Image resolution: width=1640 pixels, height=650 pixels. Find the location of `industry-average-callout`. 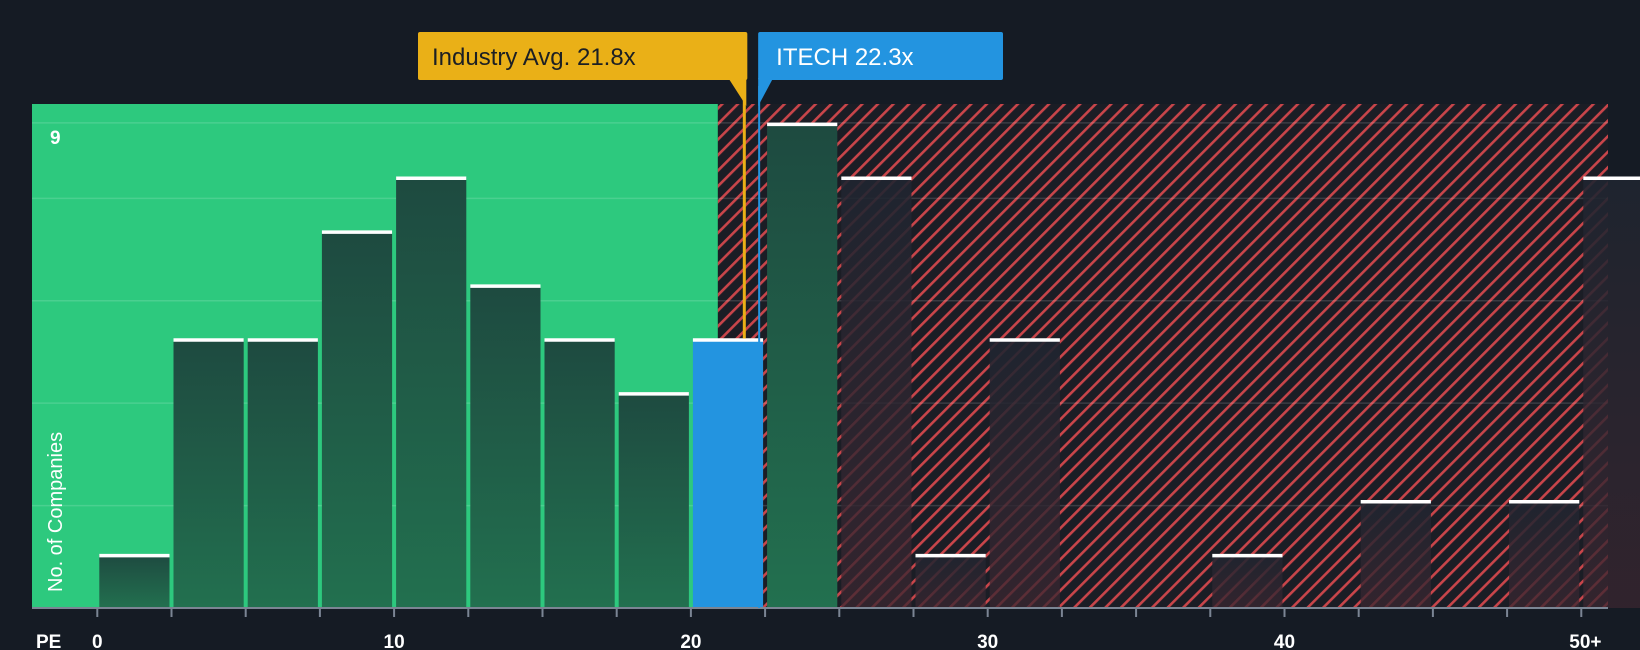

industry-average-callout is located at coordinates (583, 56).